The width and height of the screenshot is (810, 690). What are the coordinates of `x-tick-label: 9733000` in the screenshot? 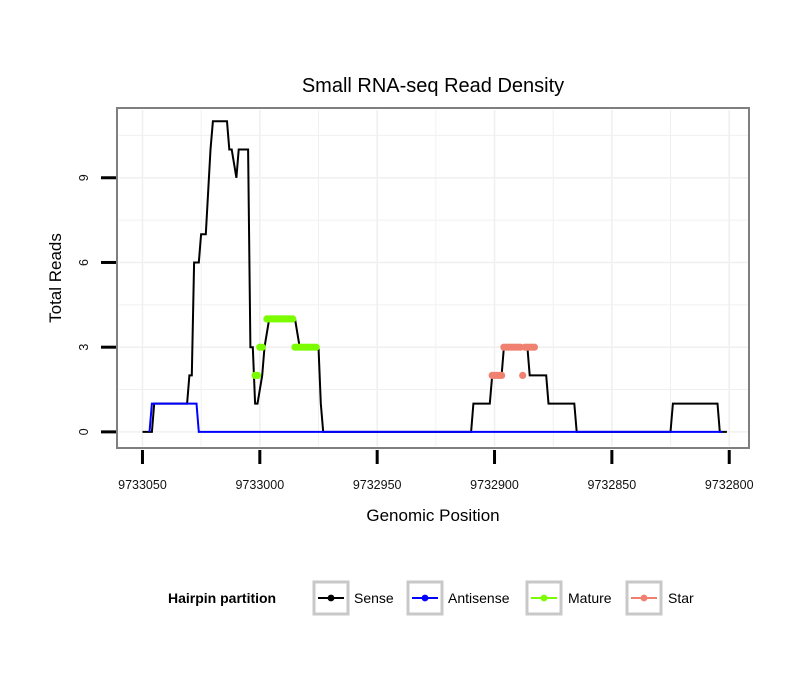 It's located at (259, 485).